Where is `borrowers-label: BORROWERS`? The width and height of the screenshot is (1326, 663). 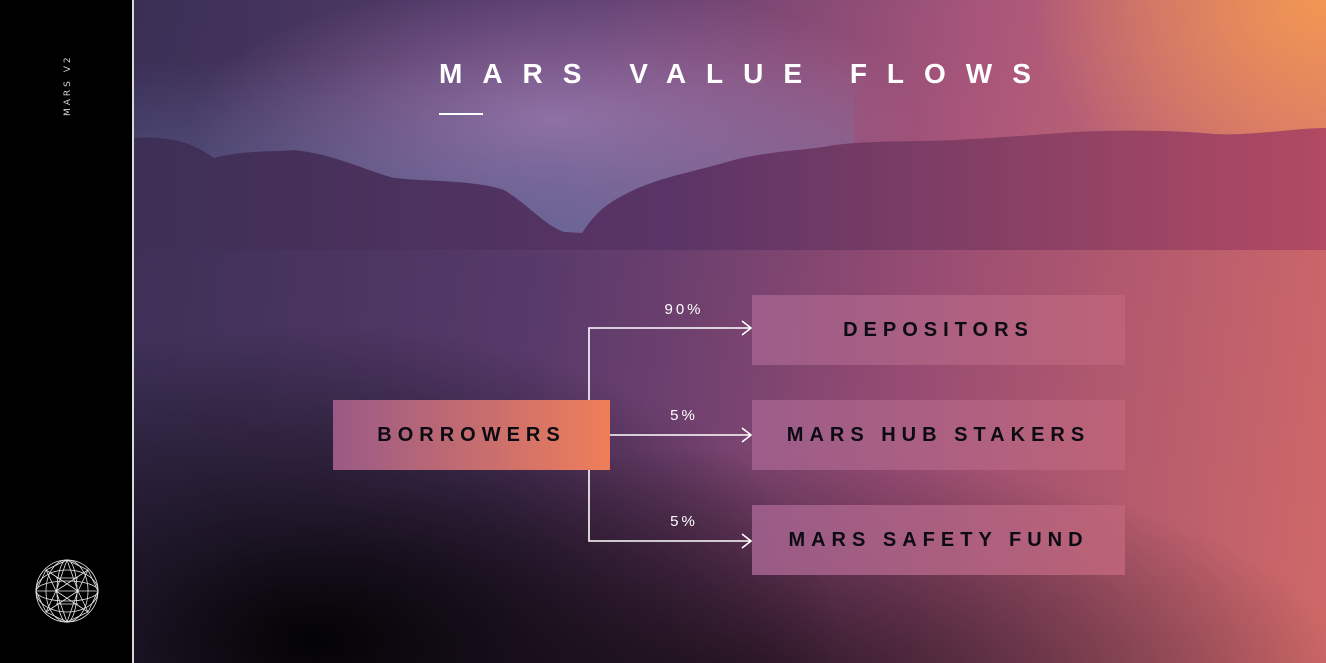 borrowers-label: BORROWERS is located at coordinates (471, 434).